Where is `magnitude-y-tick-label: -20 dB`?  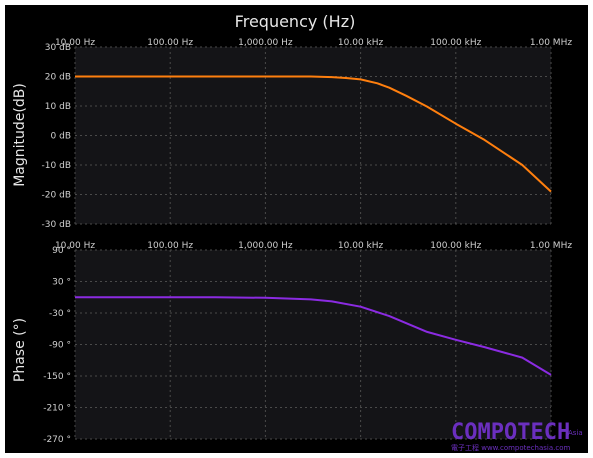 magnitude-y-tick-label: -20 dB is located at coordinates (56, 196).